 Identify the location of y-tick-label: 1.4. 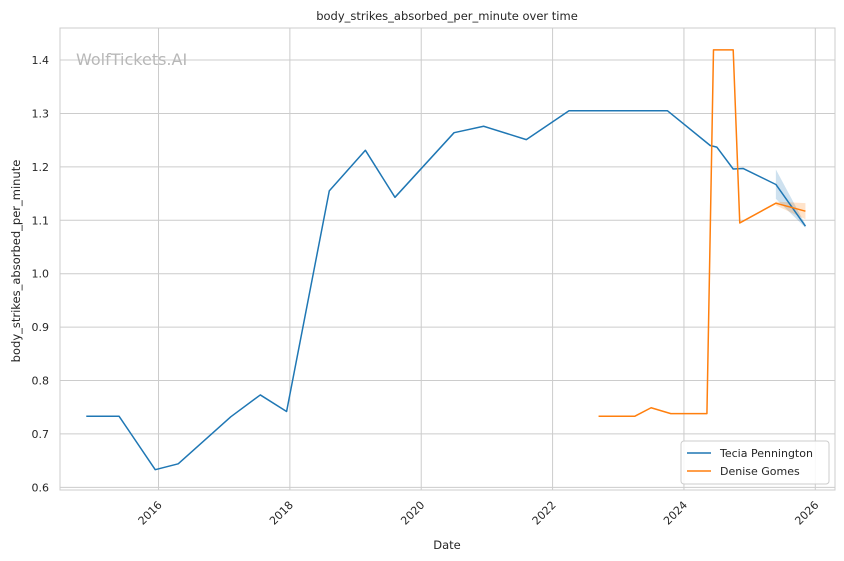
(41, 60).